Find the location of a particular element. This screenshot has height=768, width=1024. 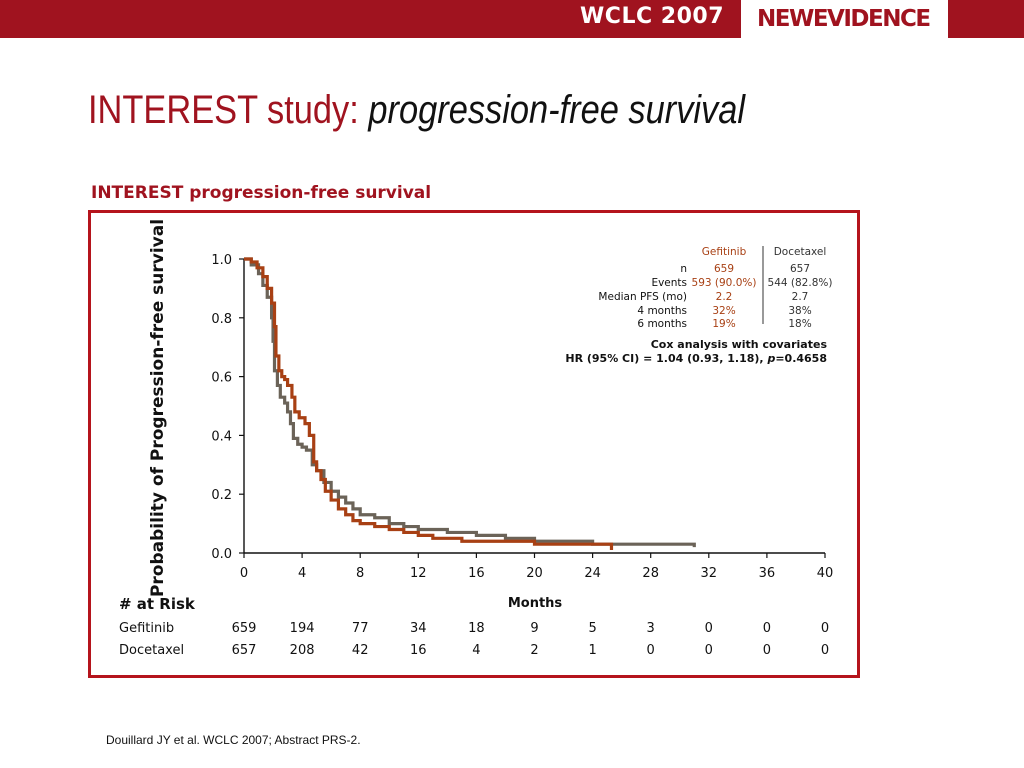

stats-row-gefitinib: 593 (90.0%) is located at coordinates (724, 283).